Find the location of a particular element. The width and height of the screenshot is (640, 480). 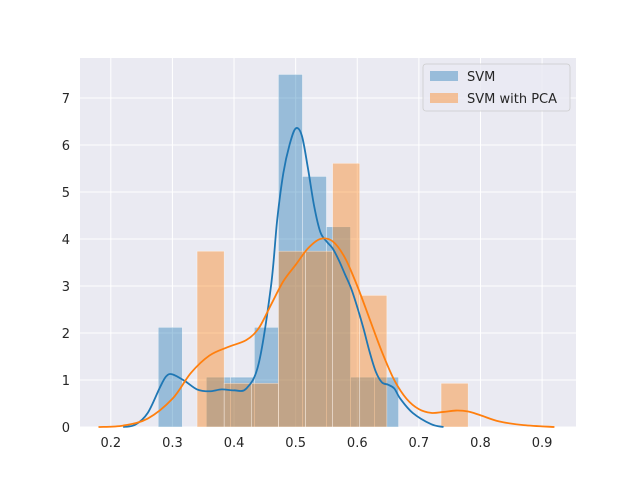

legend-swatch-svm-with-pca is located at coordinates (444, 98).